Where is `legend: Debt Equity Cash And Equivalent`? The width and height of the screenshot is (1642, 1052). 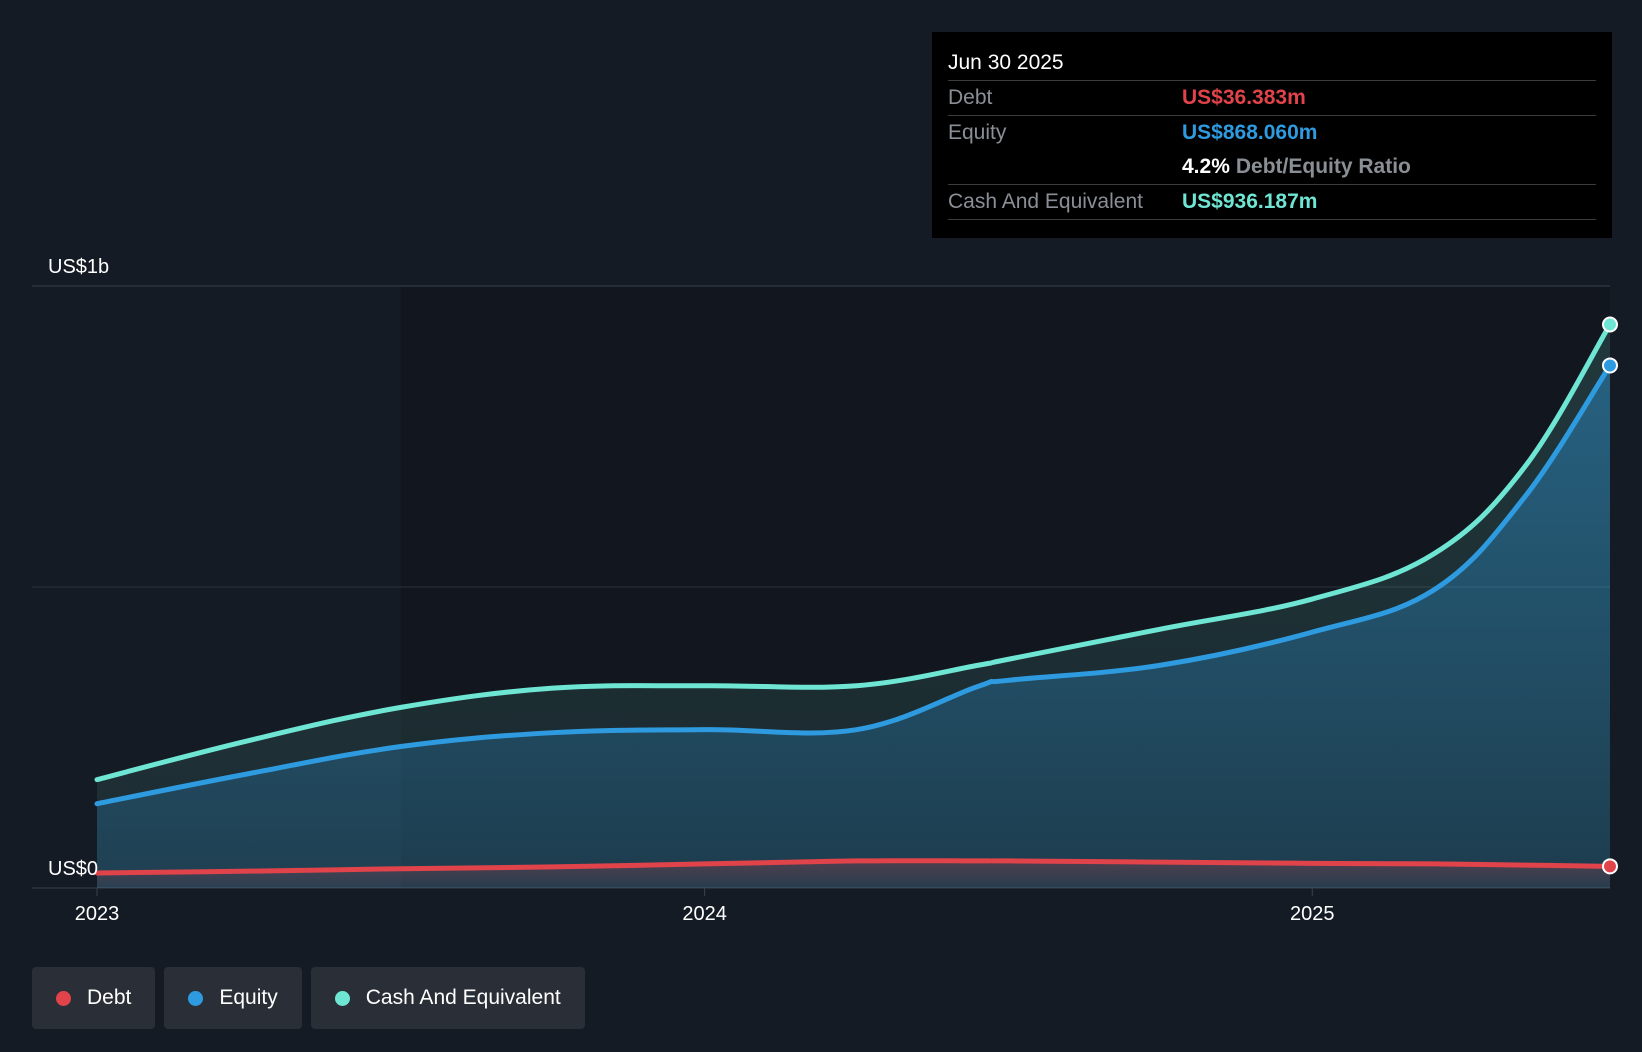 legend: Debt Equity Cash And Equivalent is located at coordinates (308, 998).